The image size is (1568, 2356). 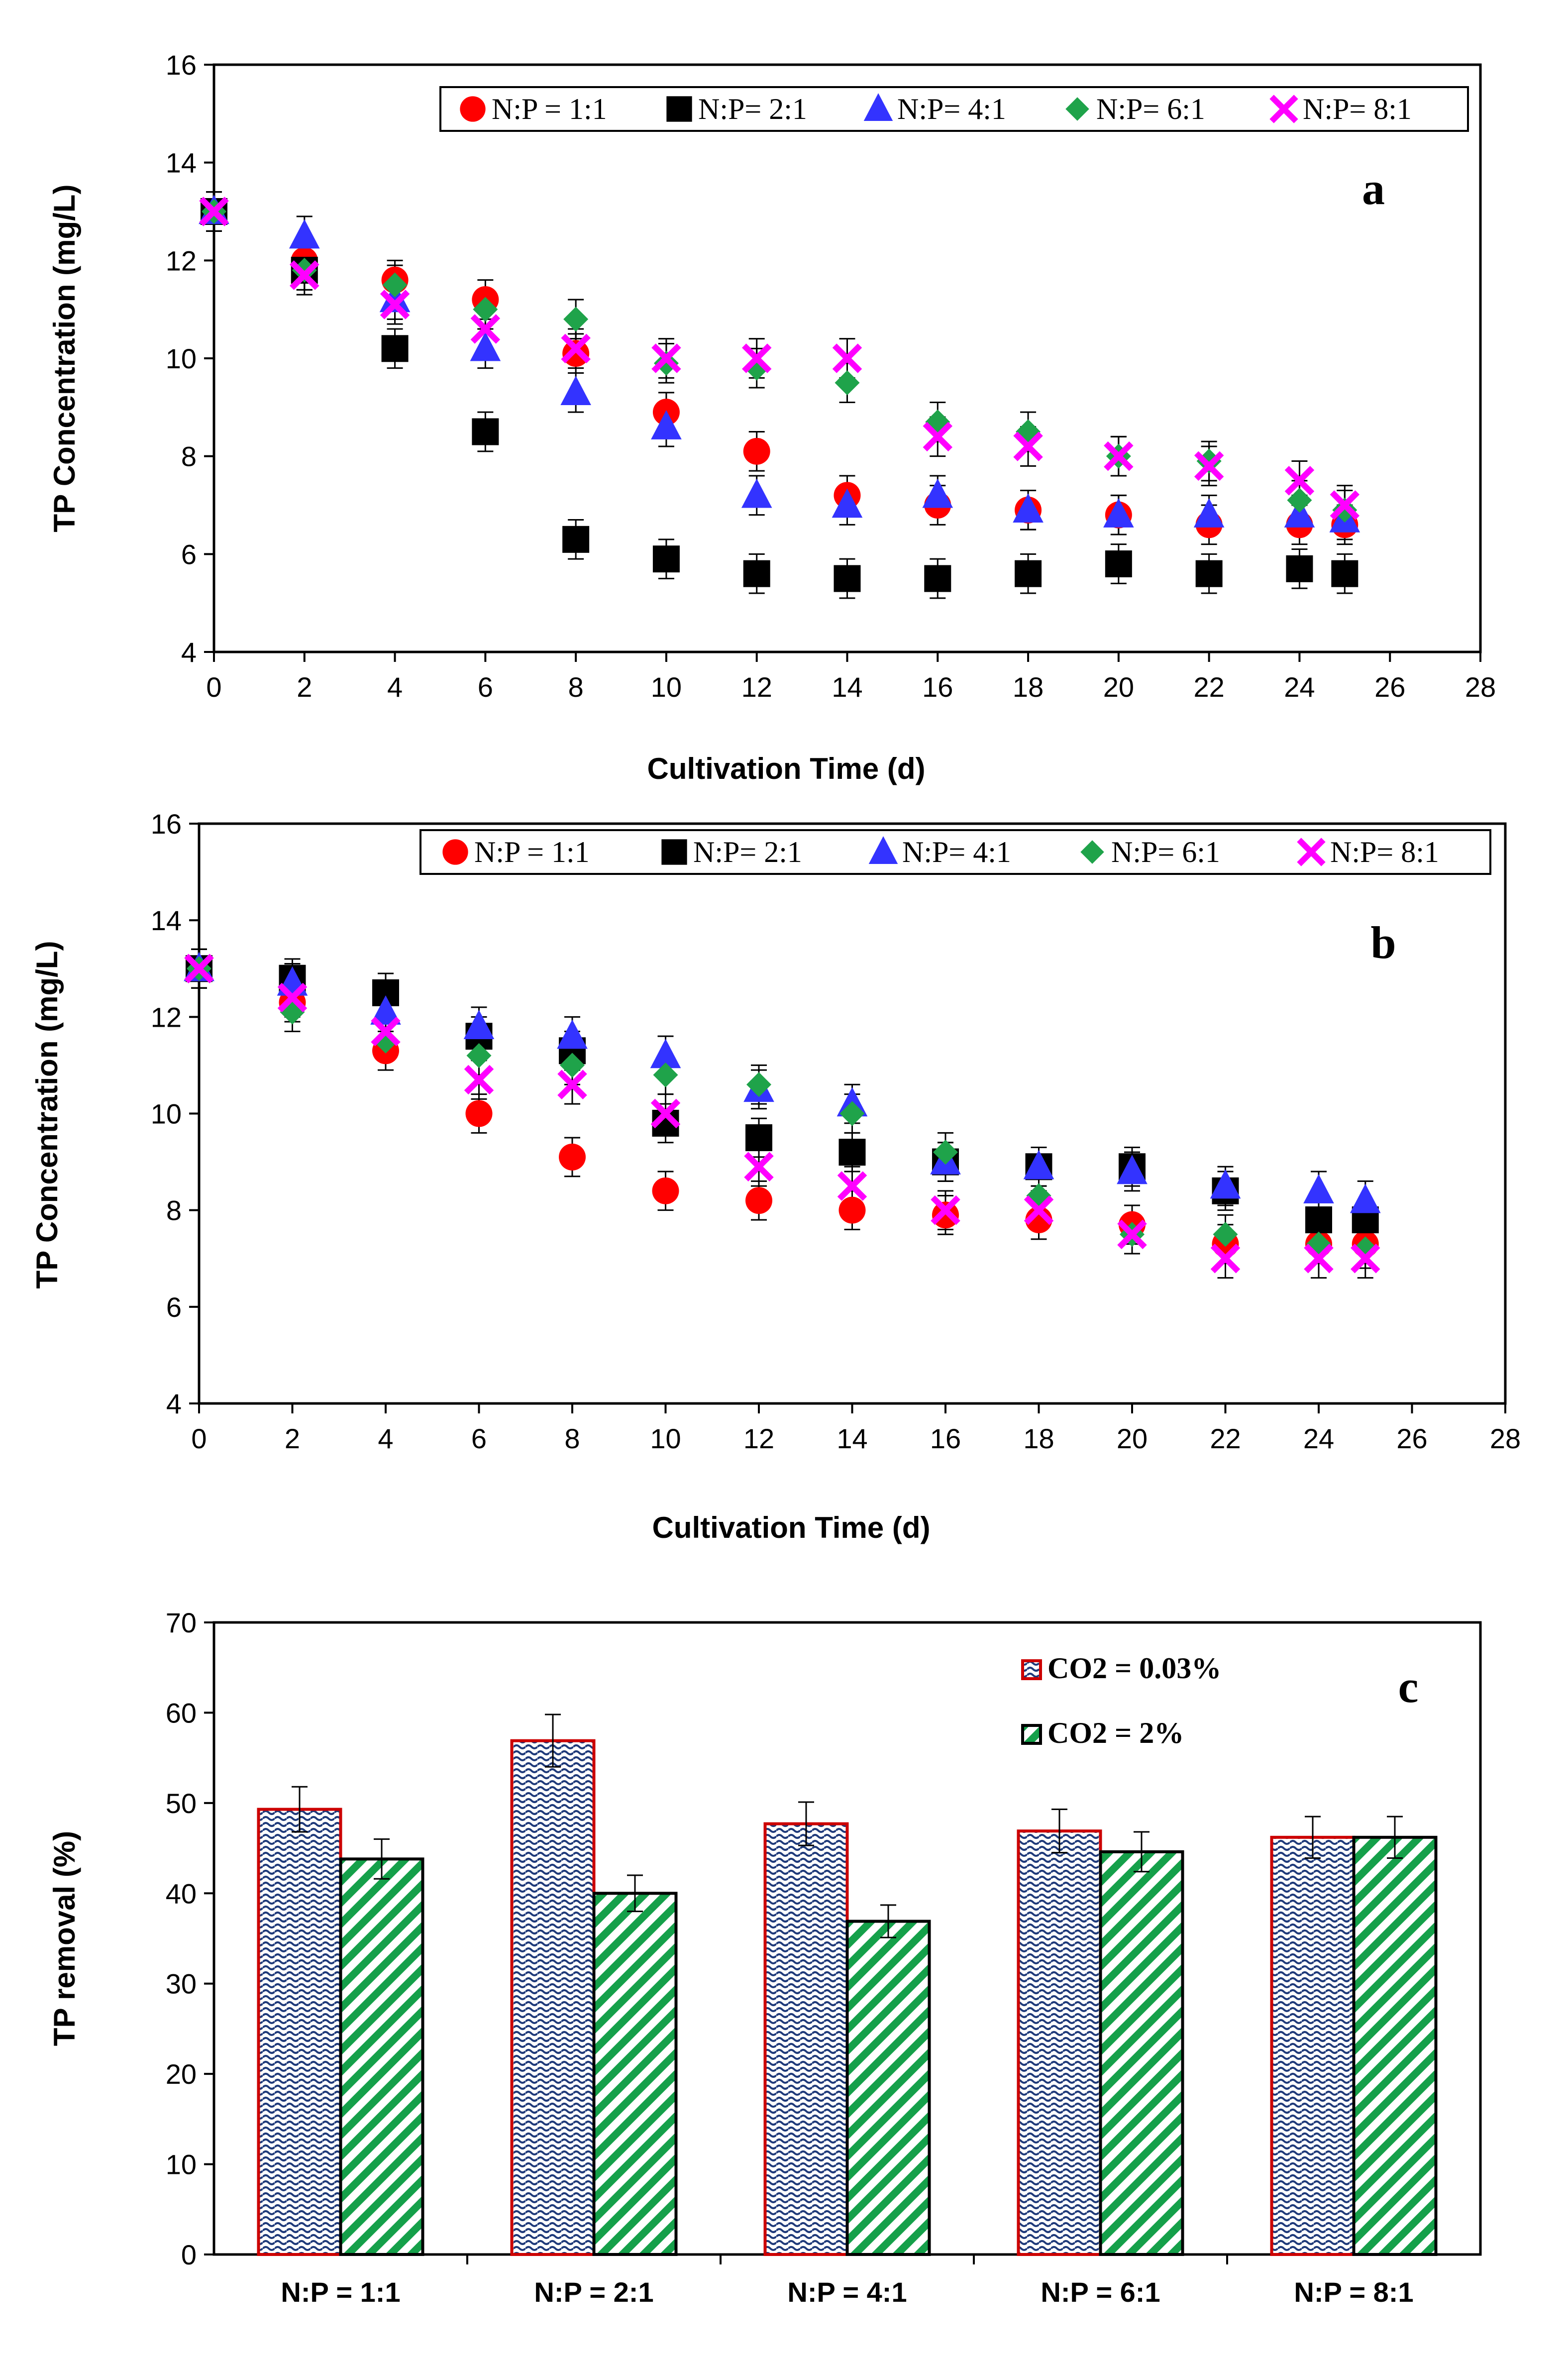 I want to click on x-axis-title-a: Cultivation Time (d), so click(x=786, y=768).